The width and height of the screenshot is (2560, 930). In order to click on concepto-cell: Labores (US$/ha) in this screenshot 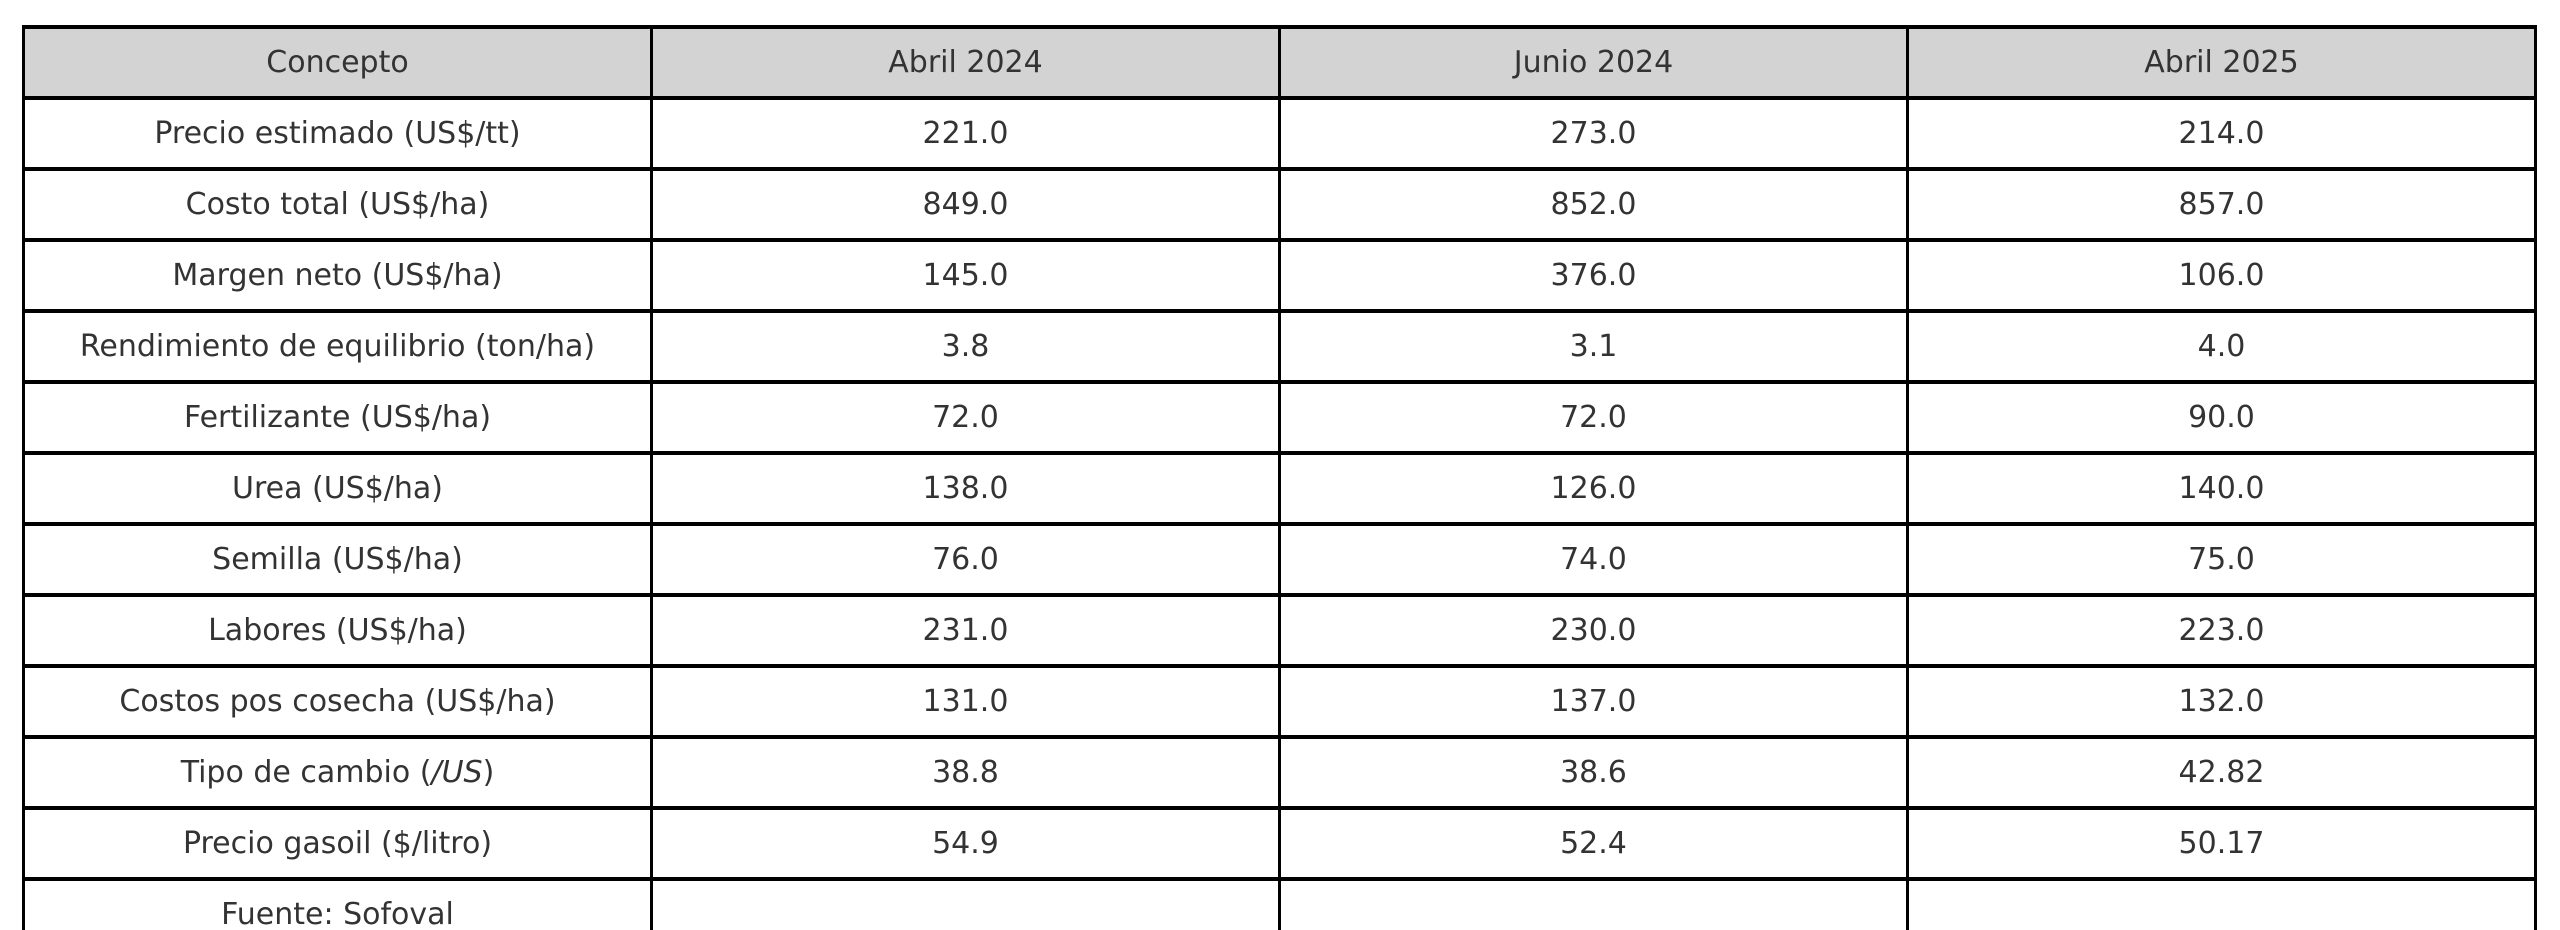, I will do `click(337, 630)`.